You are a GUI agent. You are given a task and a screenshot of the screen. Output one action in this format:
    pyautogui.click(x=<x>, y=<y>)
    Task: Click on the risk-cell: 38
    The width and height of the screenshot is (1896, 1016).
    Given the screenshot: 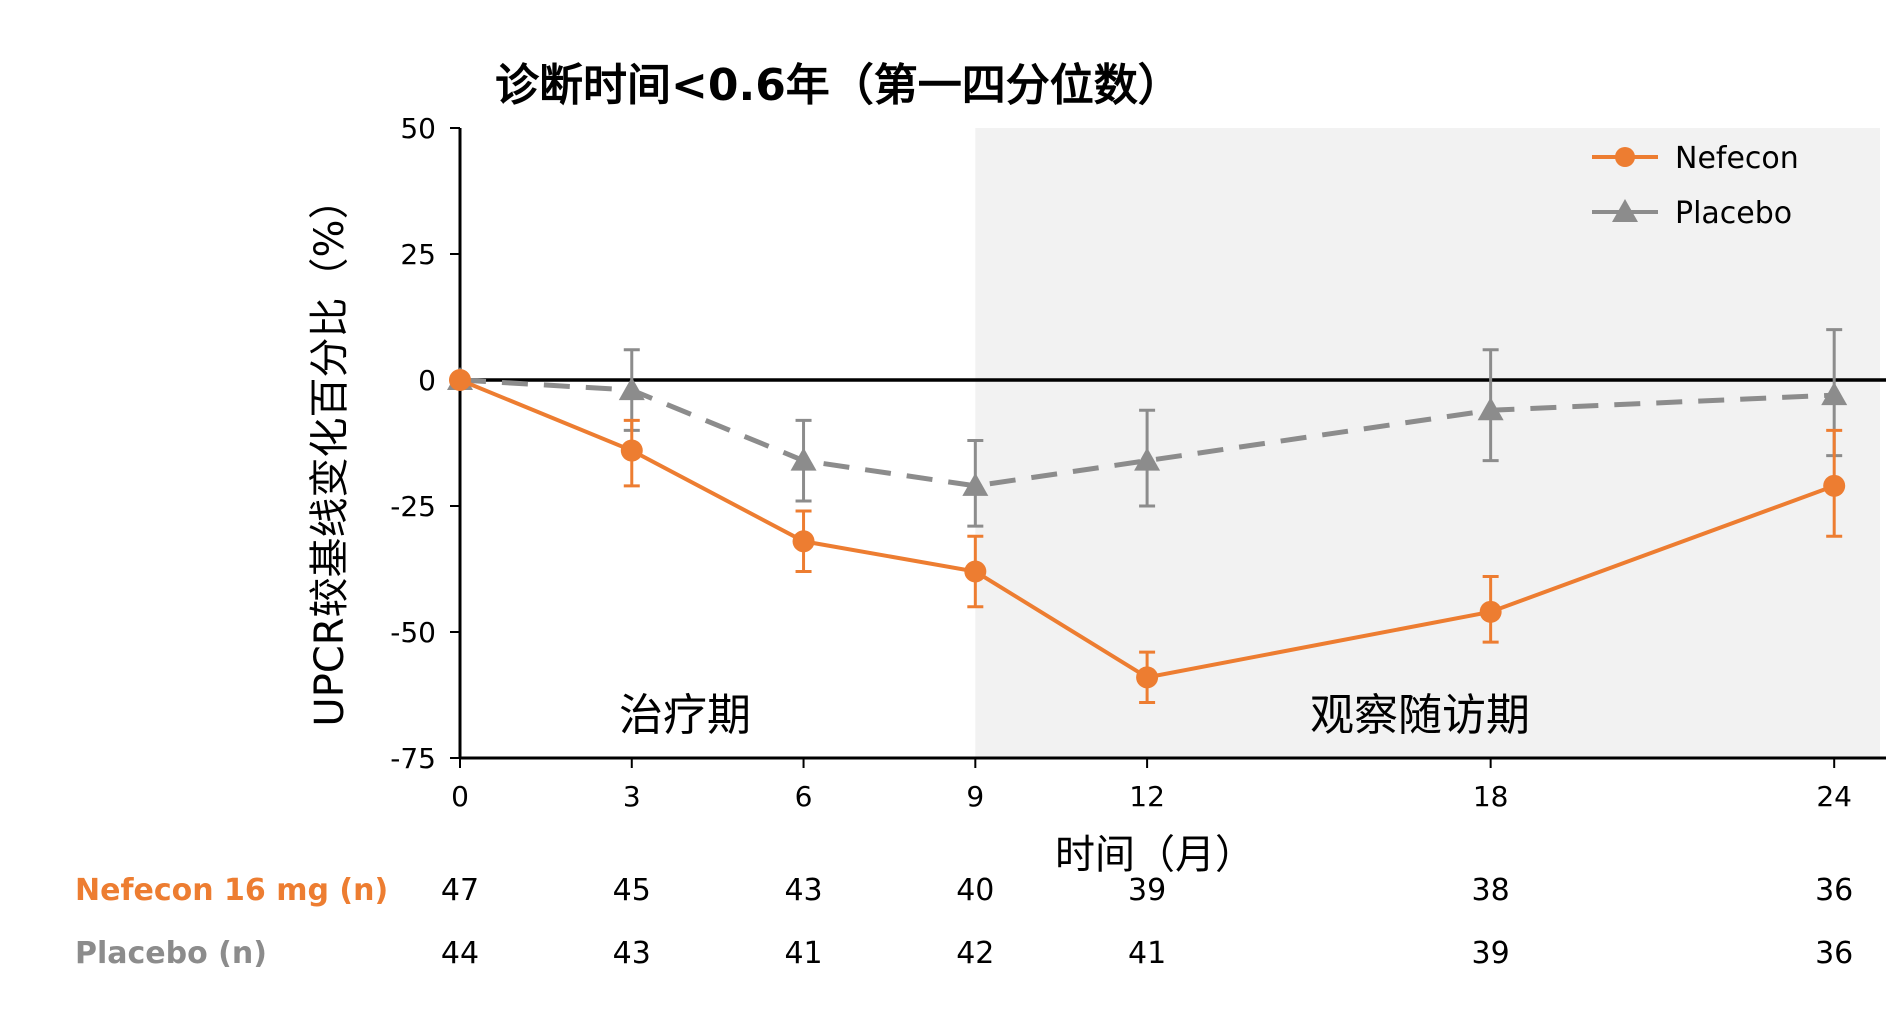 What is the action you would take?
    pyautogui.click(x=1491, y=890)
    